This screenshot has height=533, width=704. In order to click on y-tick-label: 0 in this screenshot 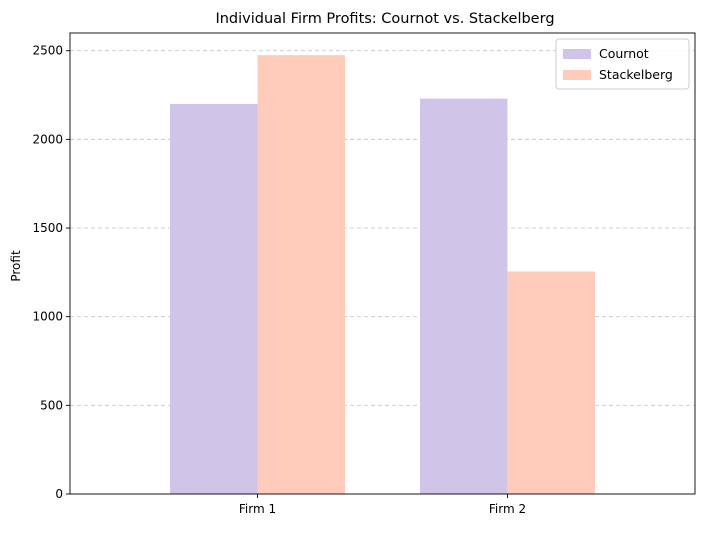, I will do `click(59, 494)`.